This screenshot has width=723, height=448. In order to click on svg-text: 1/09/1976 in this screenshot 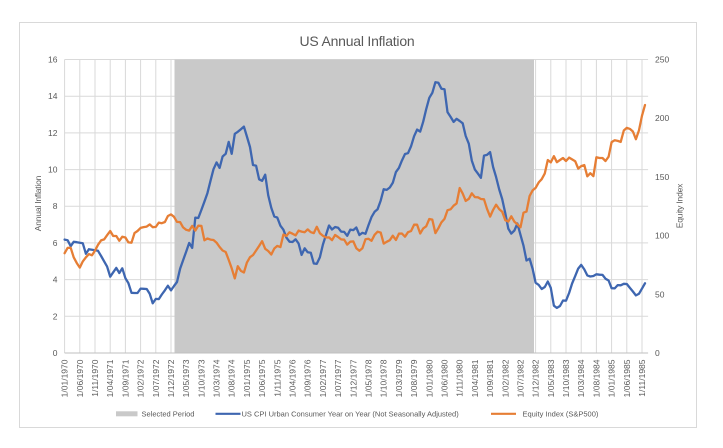, I will do `click(308, 378)`.